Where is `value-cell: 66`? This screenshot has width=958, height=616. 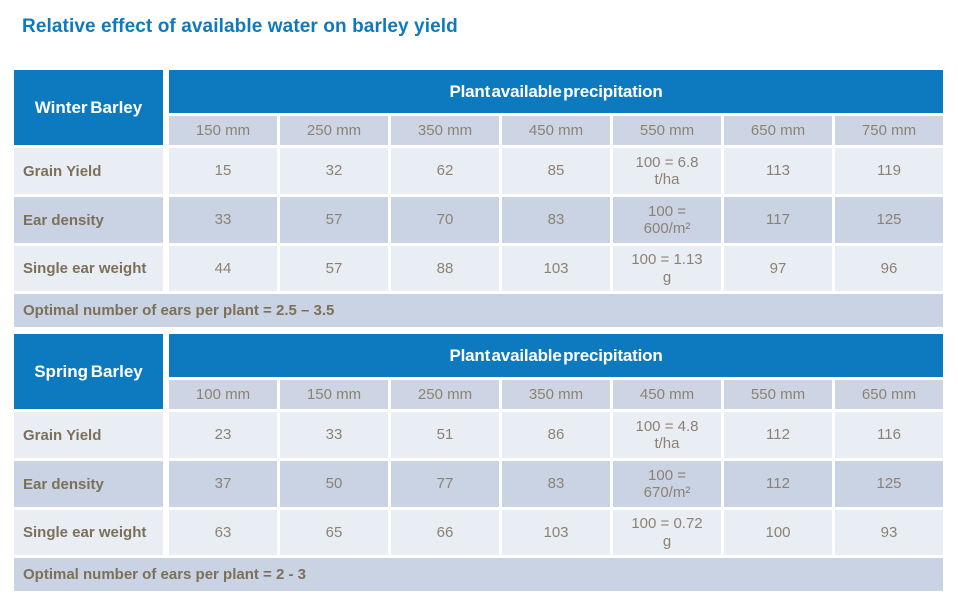
value-cell: 66 is located at coordinates (445, 532).